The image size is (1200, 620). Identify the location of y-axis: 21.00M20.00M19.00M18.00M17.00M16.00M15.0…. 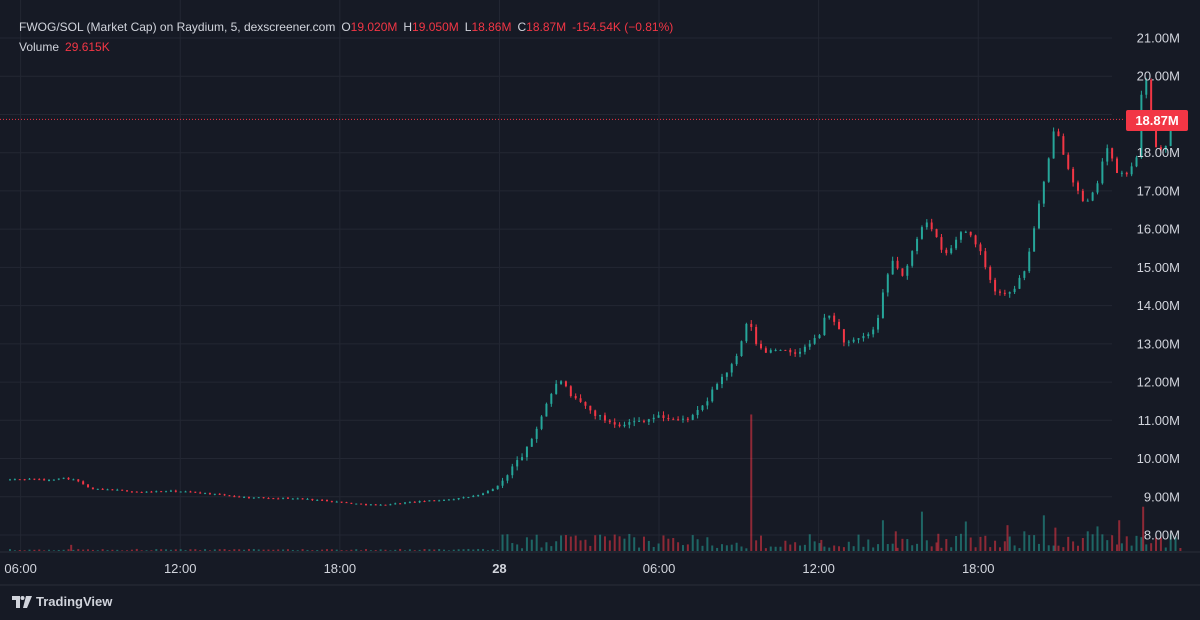
(1158, 287).